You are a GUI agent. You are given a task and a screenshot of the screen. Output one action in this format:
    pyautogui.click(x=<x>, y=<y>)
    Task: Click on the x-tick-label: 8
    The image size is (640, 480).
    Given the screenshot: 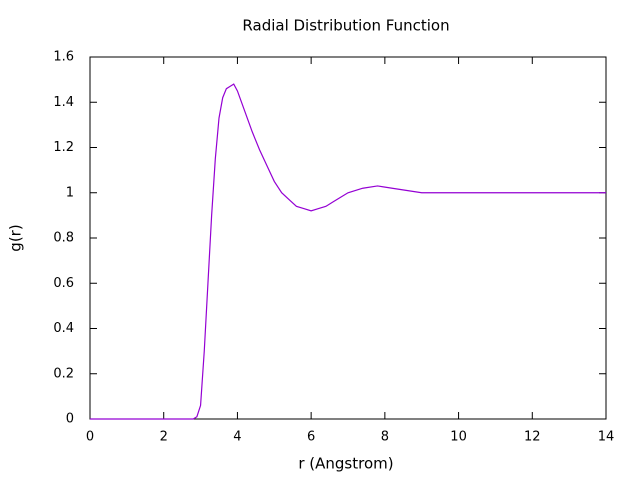 What is the action you would take?
    pyautogui.click(x=385, y=437)
    